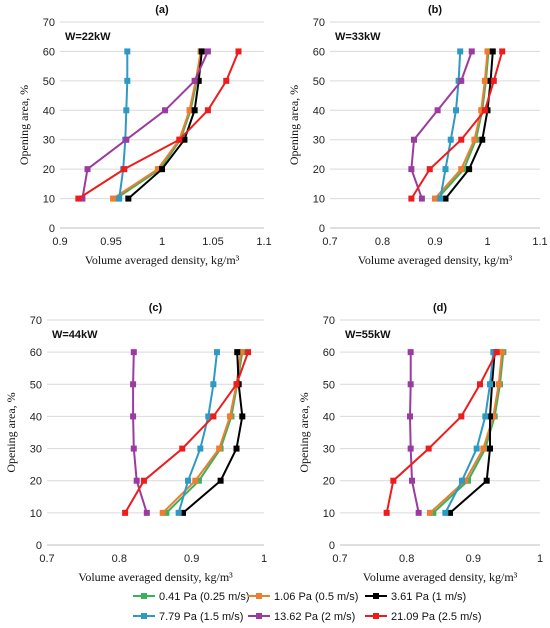 Image resolution: width=550 pixels, height=628 pixels. Describe the element at coordinates (440, 308) in the screenshot. I see `panel-title: (d)` at that location.